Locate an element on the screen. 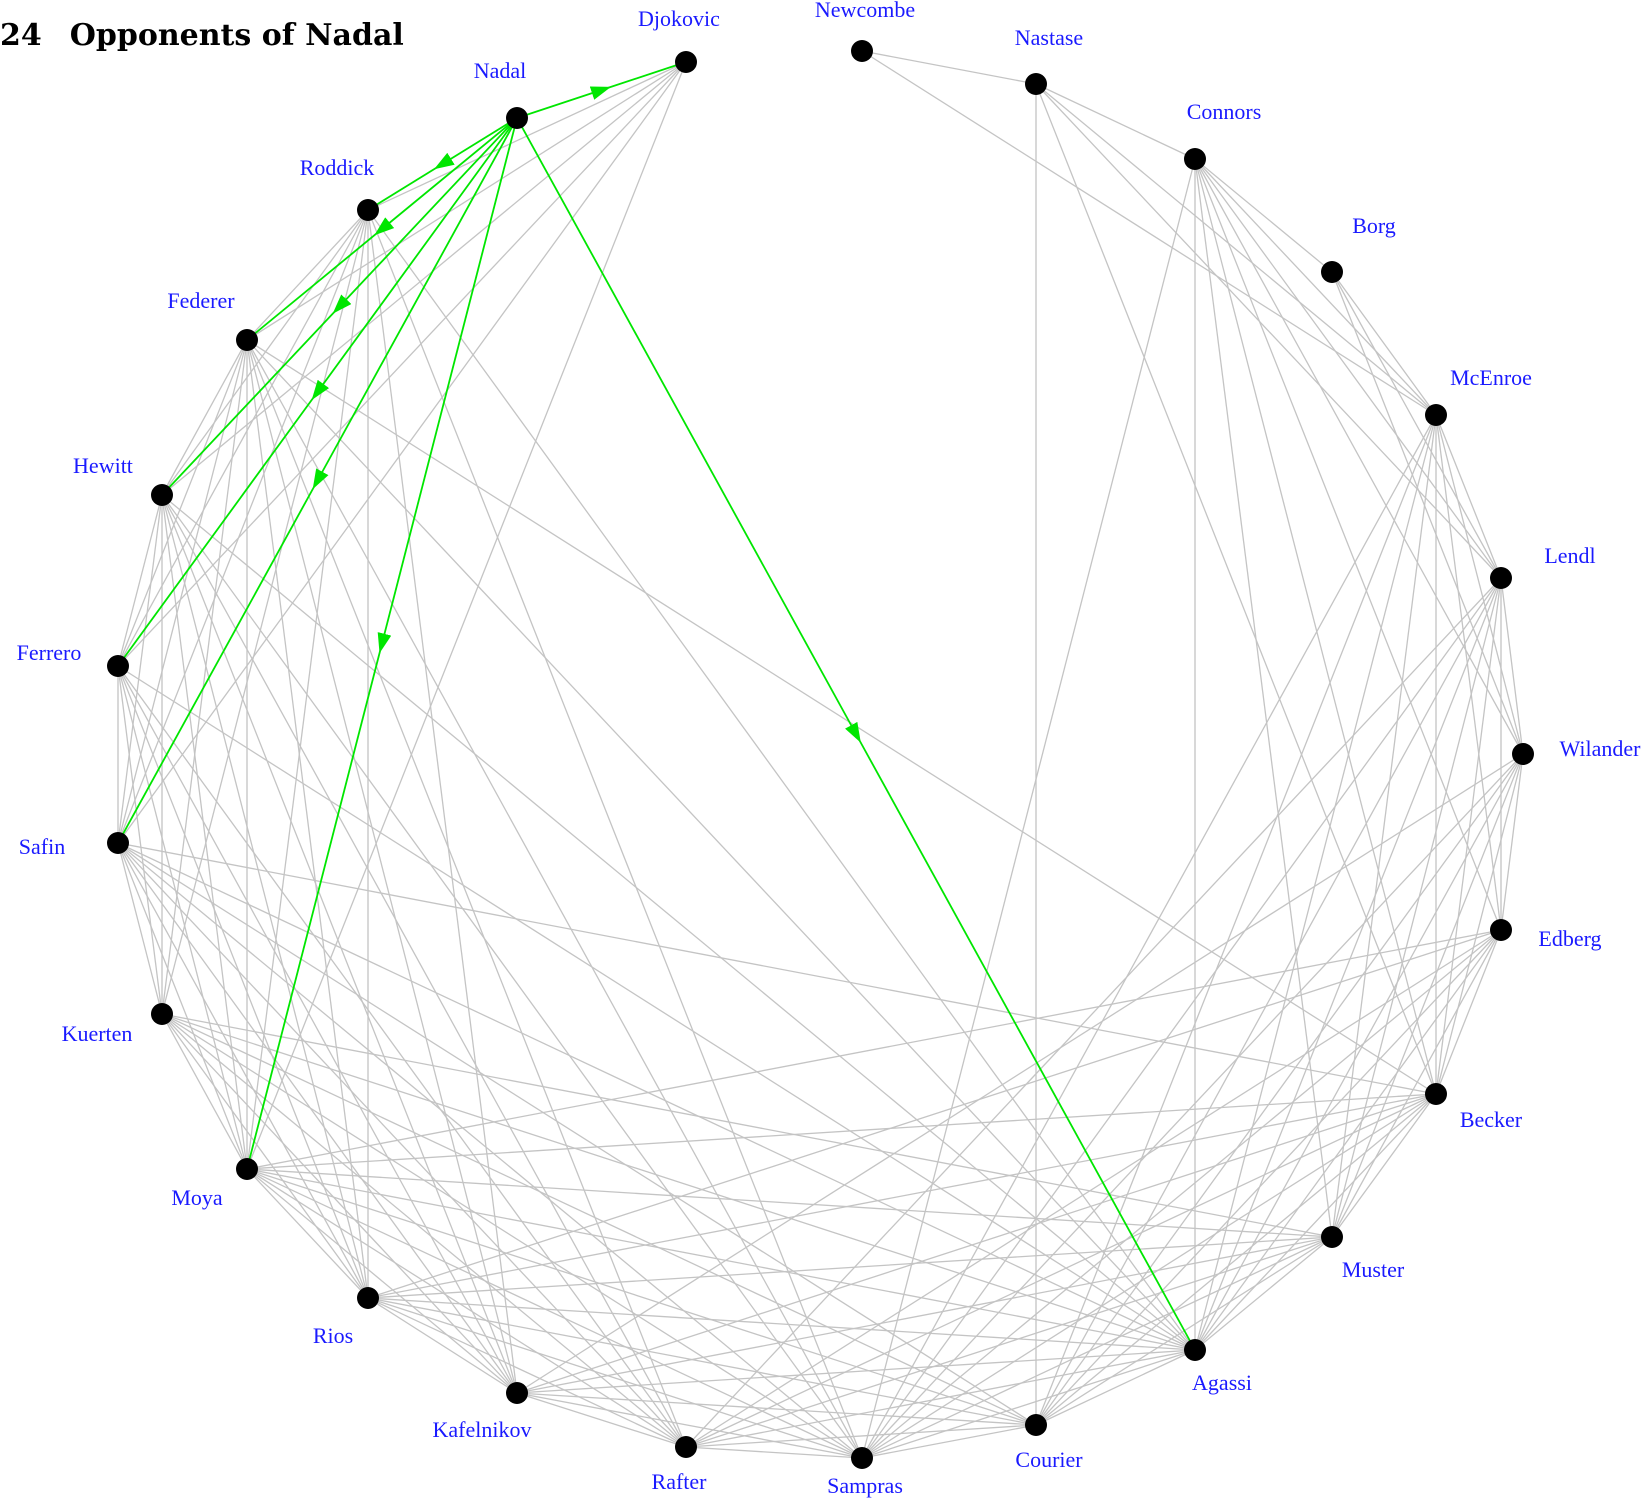 This screenshot has width=1651, height=1504. label-ferrero: Ferrero is located at coordinates (49, 652).